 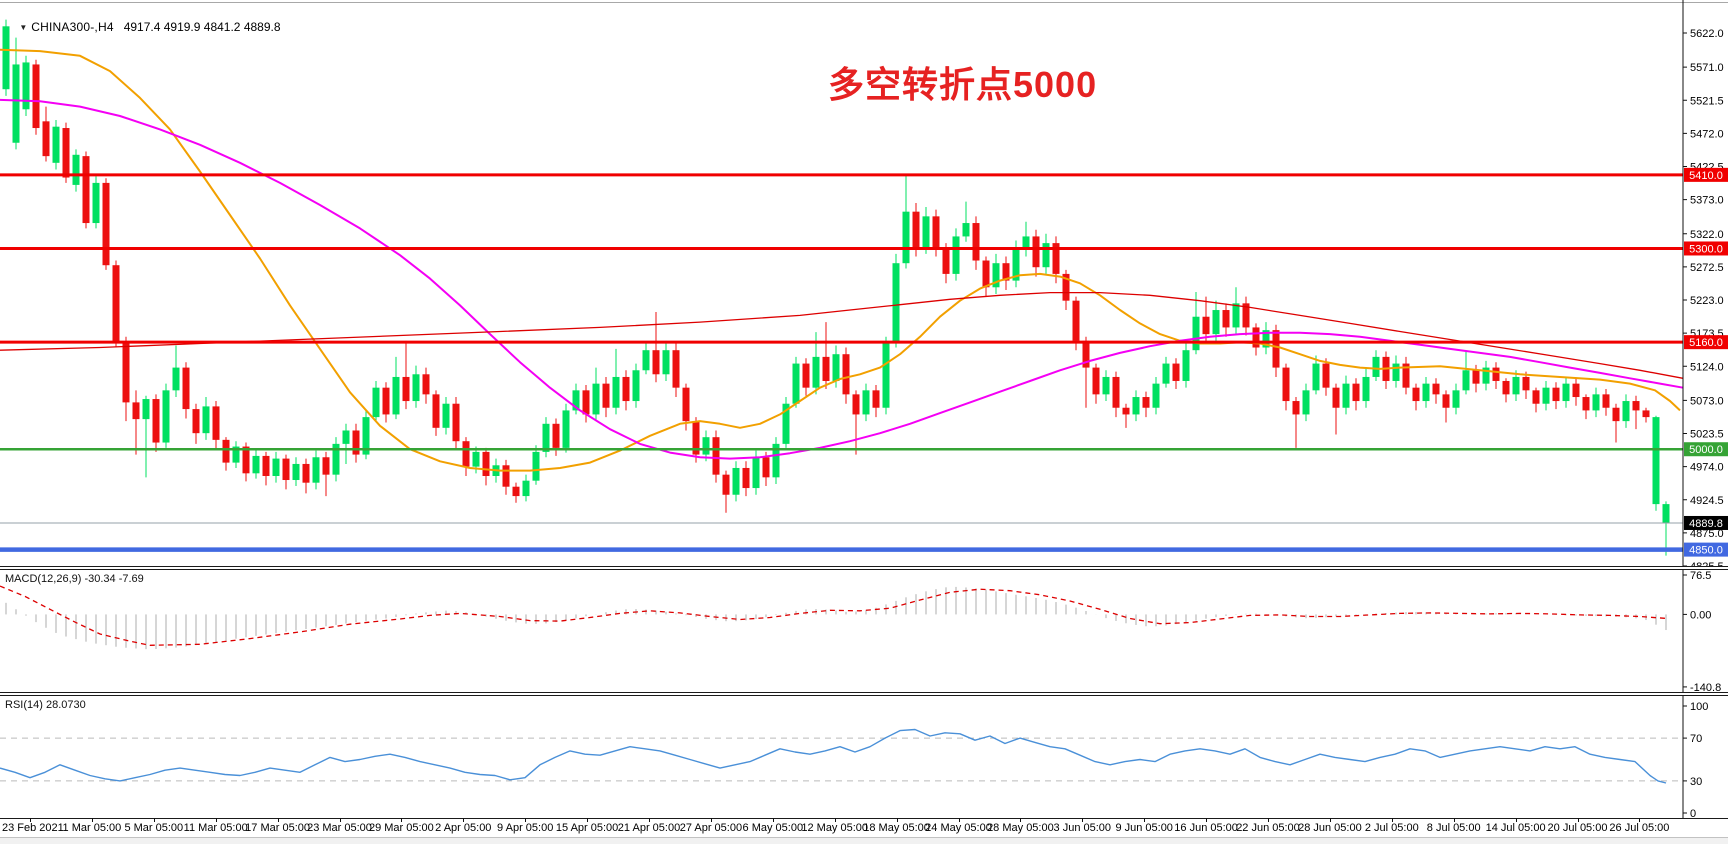 I want to click on rsi-line, so click(x=833, y=756).